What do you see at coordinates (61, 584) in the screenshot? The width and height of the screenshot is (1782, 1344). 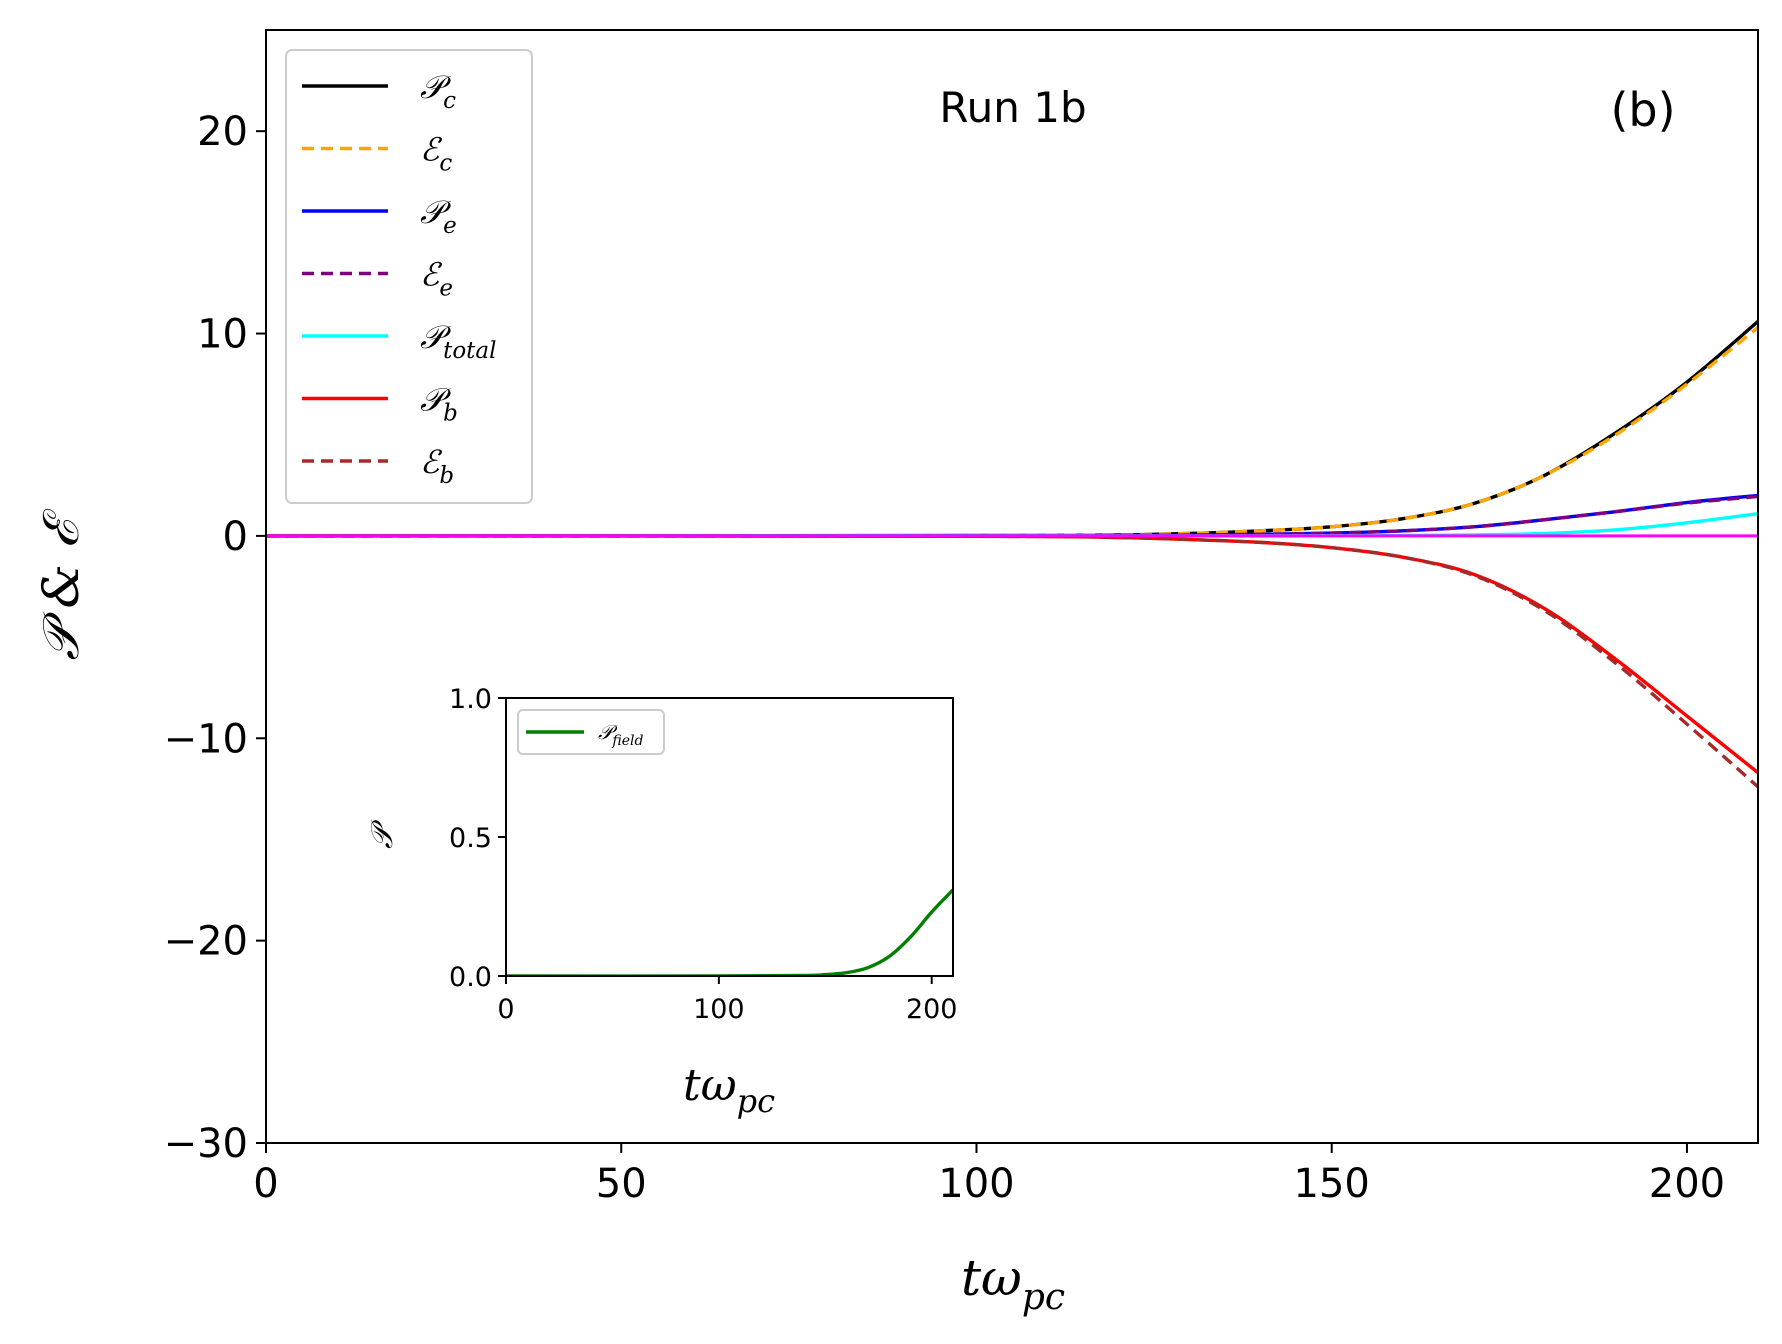 I see `main-y-axis-title: 𝒫 & ℰ` at bounding box center [61, 584].